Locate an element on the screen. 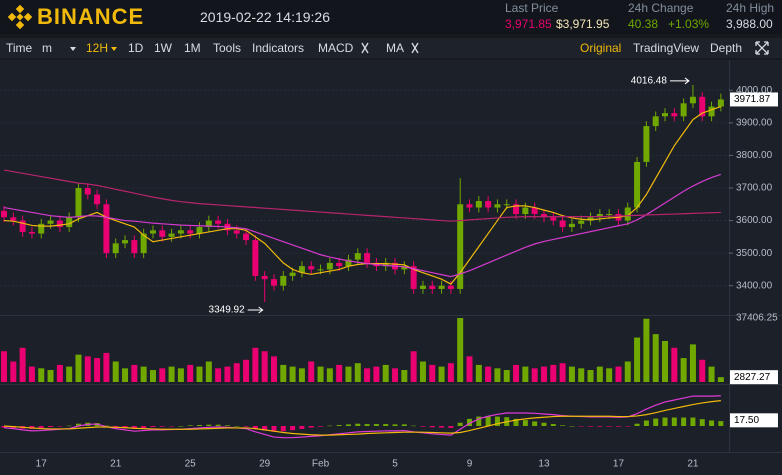  macd-dea is located at coordinates (362, 418).